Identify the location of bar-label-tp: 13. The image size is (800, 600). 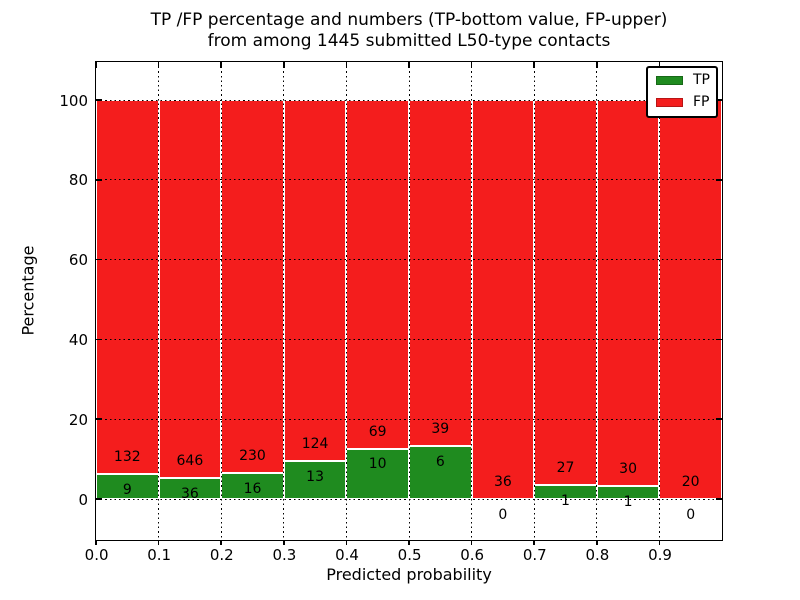
(315, 477).